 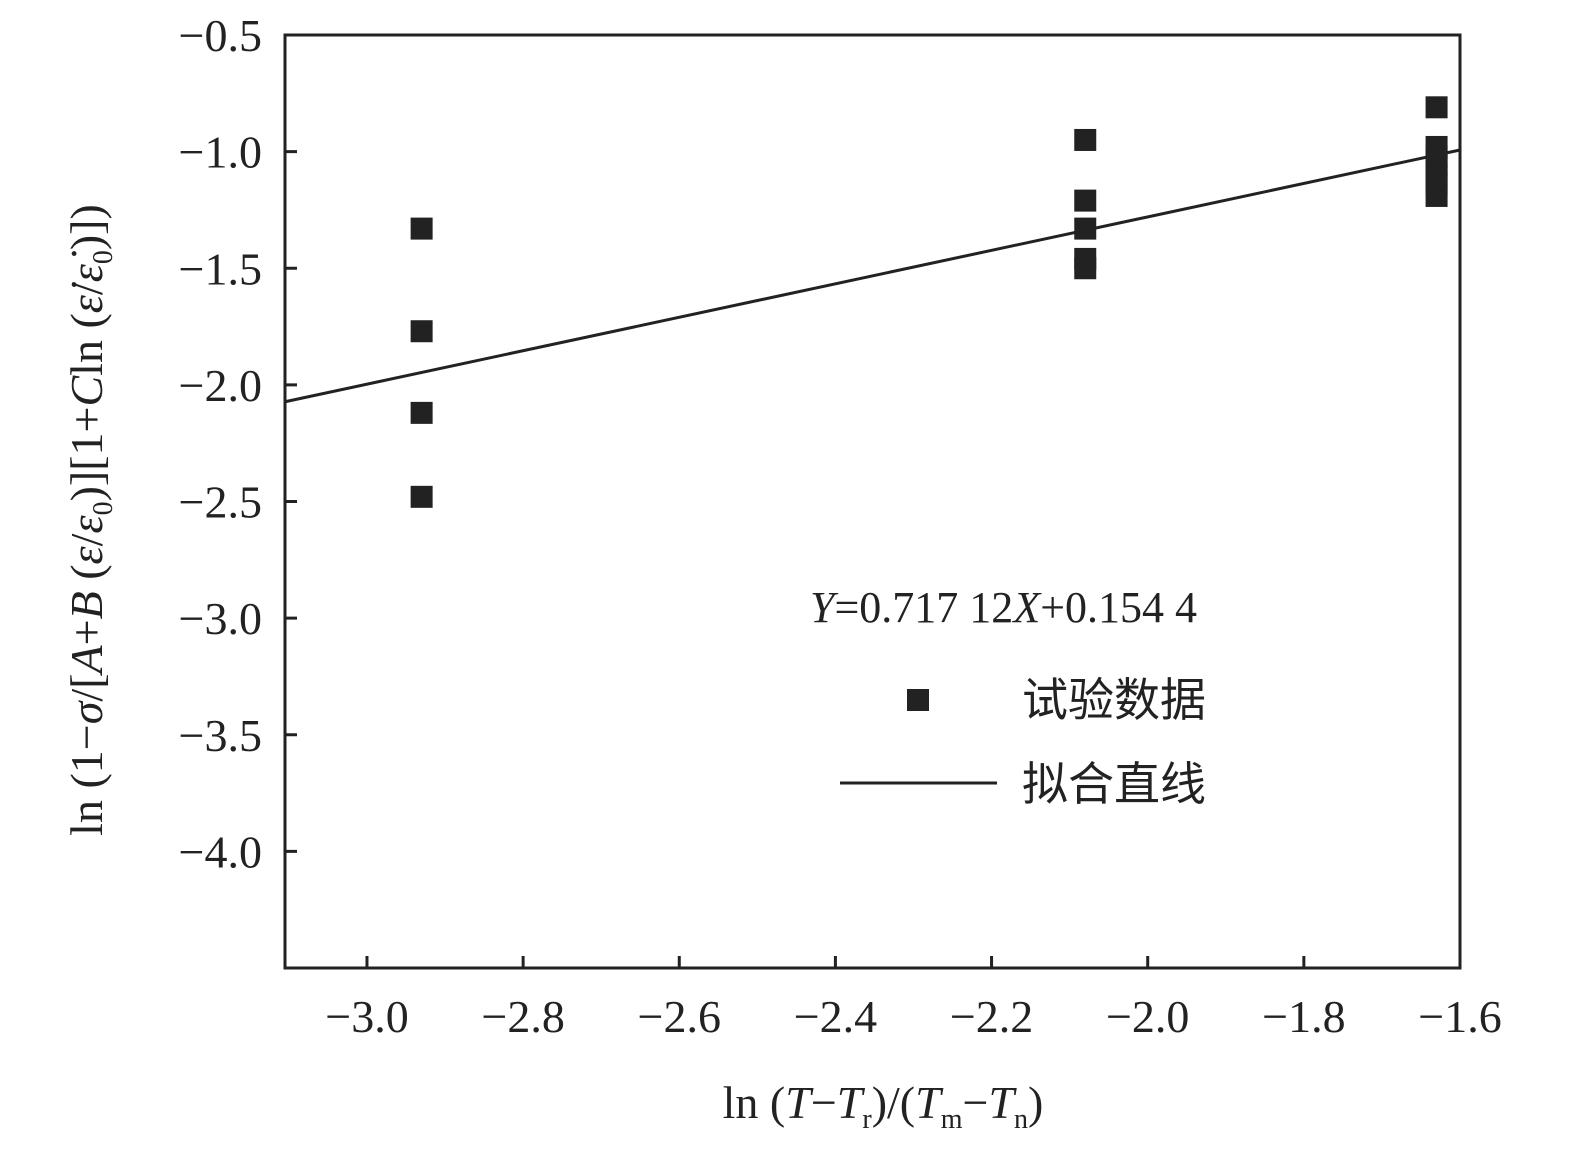 I want to click on legend-label-data: 试验数据, so click(x=1114, y=700).